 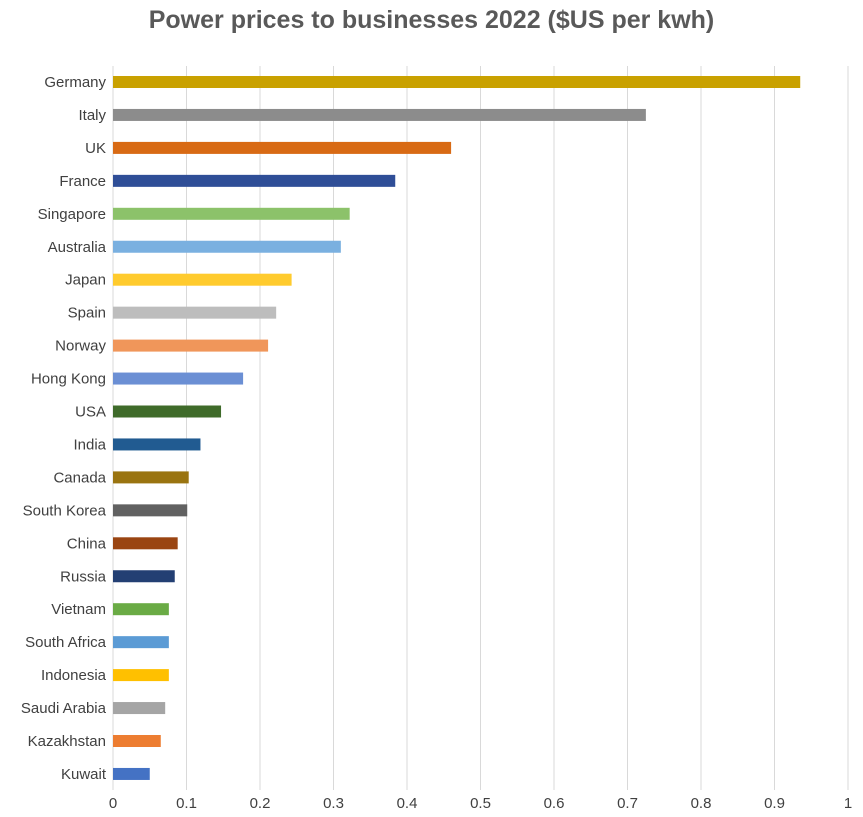 I want to click on x-axis-tick-labels: 0 0.1 0.2 0.3 0.4 0.5 0.6 0.7 0.8 0.9 1, so click(x=480, y=803).